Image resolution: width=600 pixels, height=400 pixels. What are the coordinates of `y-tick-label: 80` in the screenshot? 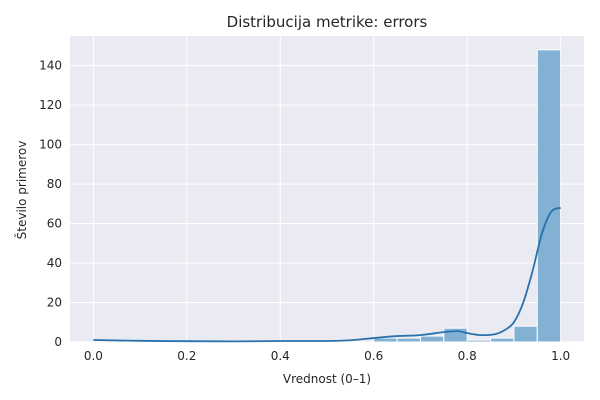 It's located at (54, 184).